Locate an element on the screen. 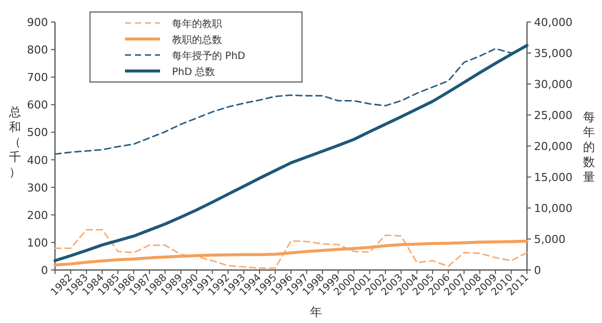 The height and width of the screenshot is (323, 602). y-tick-label: 500 is located at coordinates (37, 133).